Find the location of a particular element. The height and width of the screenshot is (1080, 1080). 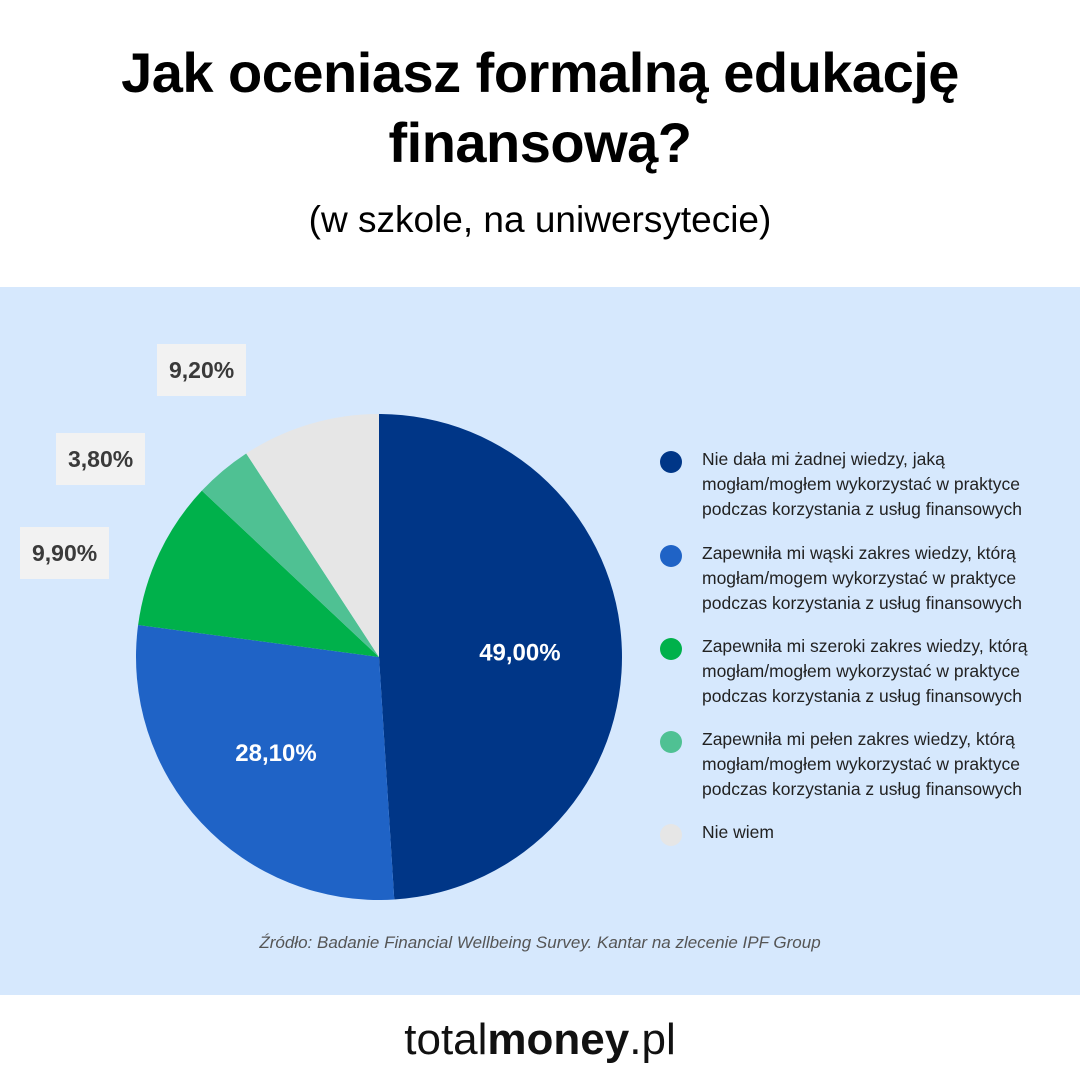

brand-logo: totalmoney.pl is located at coordinates (540, 1040).